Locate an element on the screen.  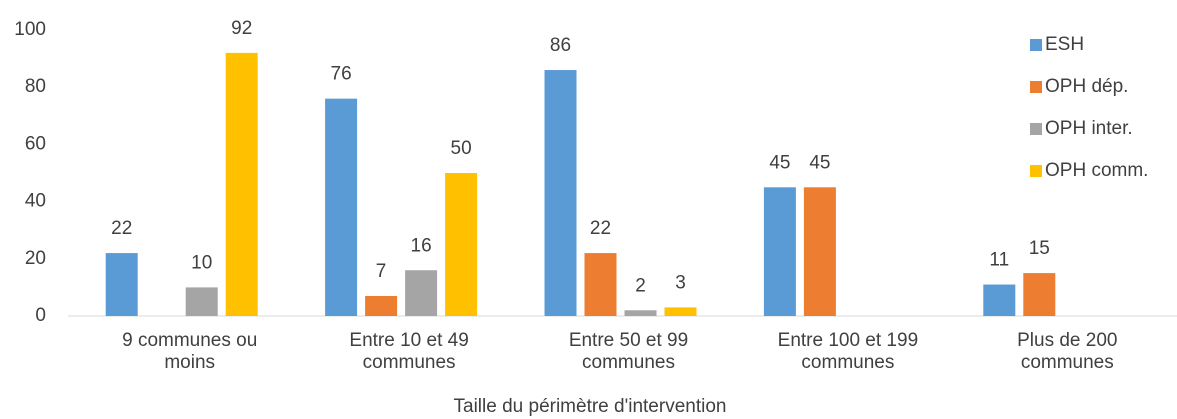
data-label: 50 is located at coordinates (461, 148).